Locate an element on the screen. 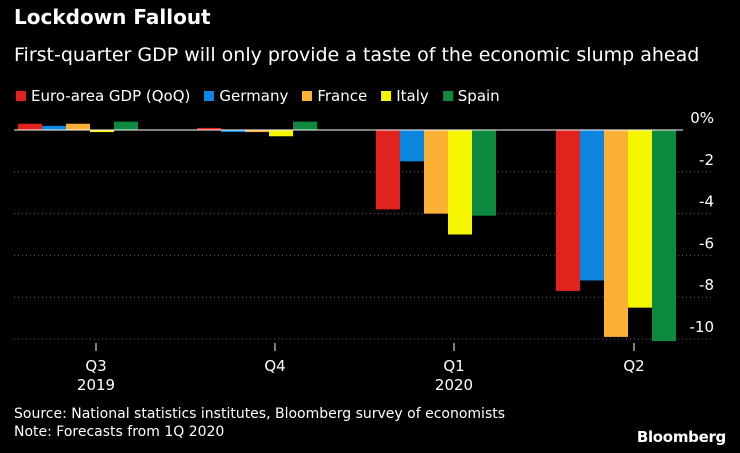 This screenshot has width=740, height=453. y-tick-label: -2 is located at coordinates (706, 160).